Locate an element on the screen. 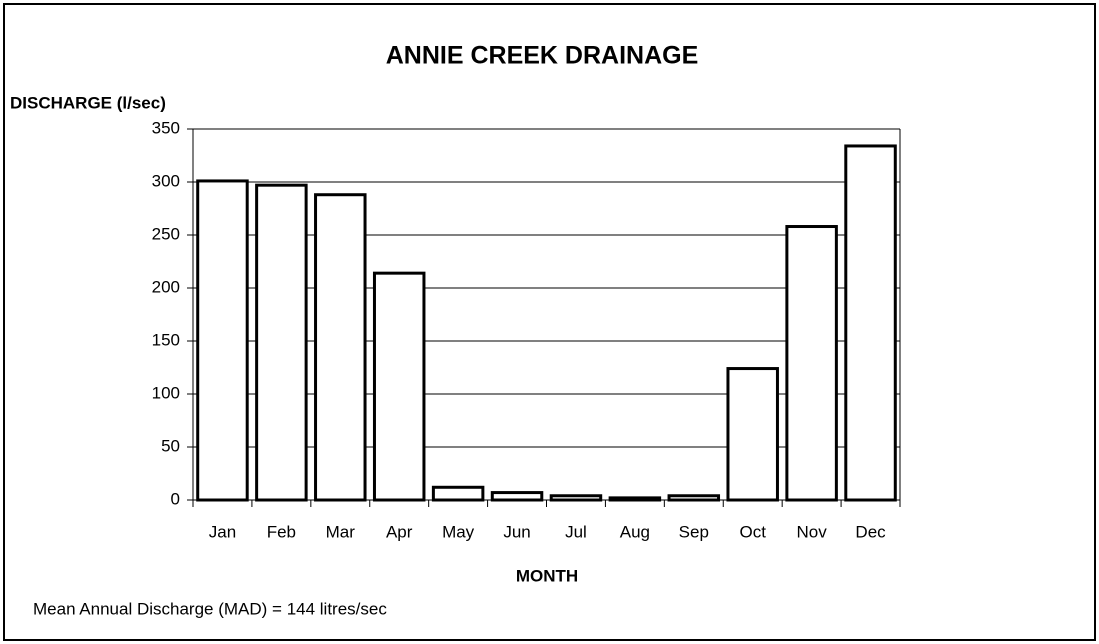 This screenshot has height=644, width=1099. y-tick-label: 300 is located at coordinates (166, 180).